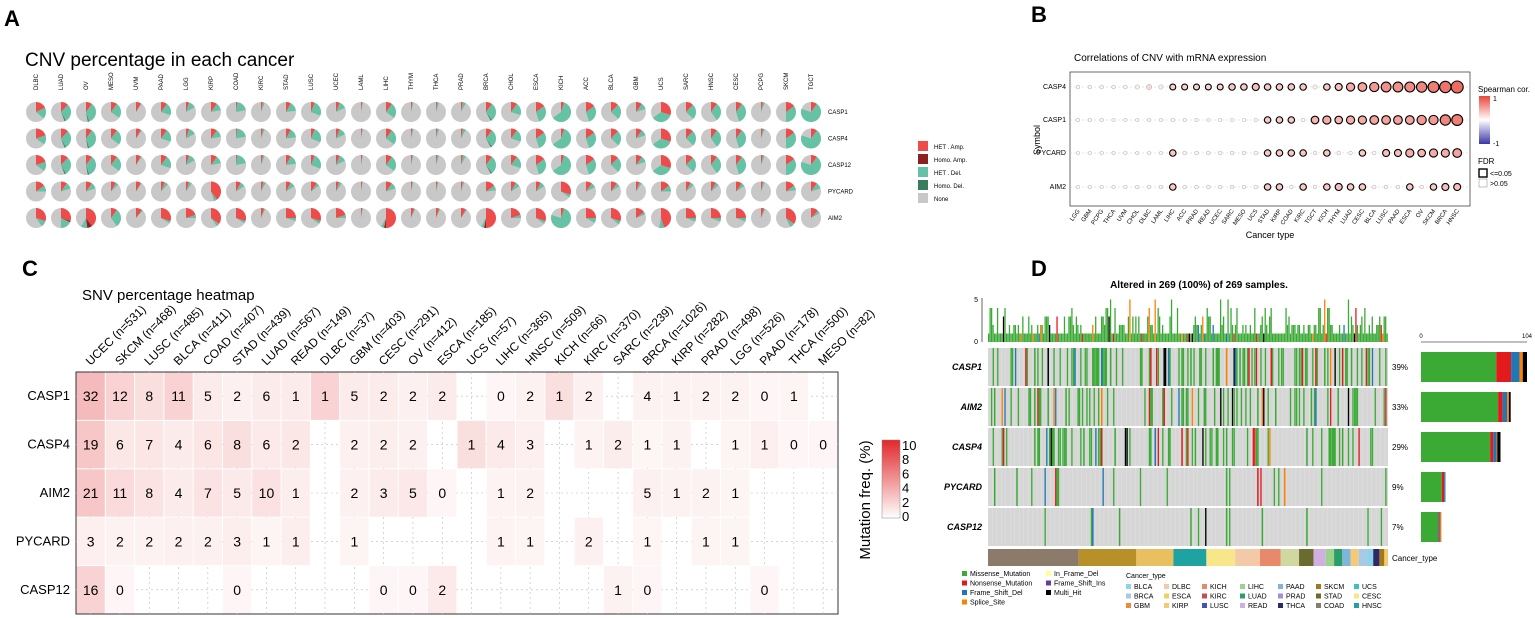 The width and height of the screenshot is (1535, 618). I want to click on onco-cancer-legend-key, so click(1204, 605).